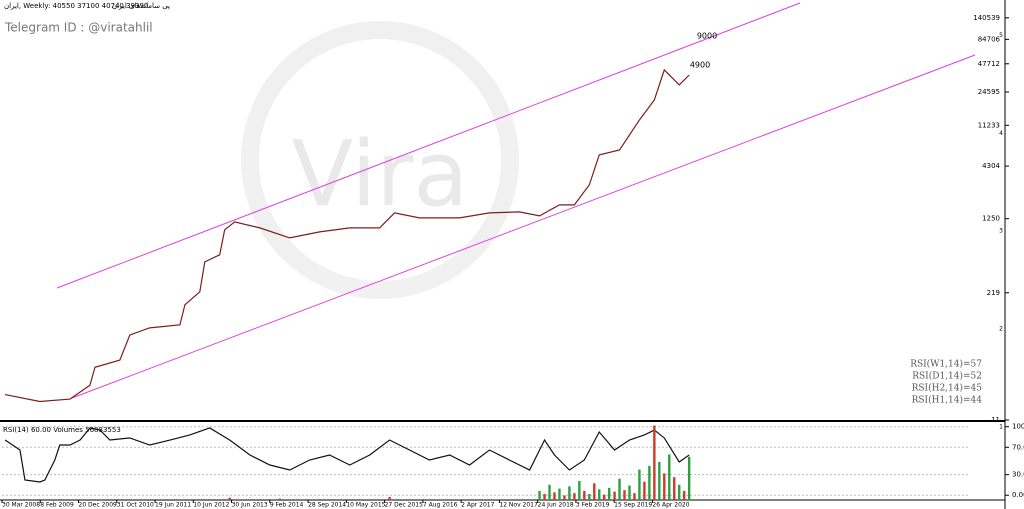 The height and width of the screenshot is (509, 1024). I want to click on chart-header-name: پی سامانه‌های ایران, so click(141, 6).